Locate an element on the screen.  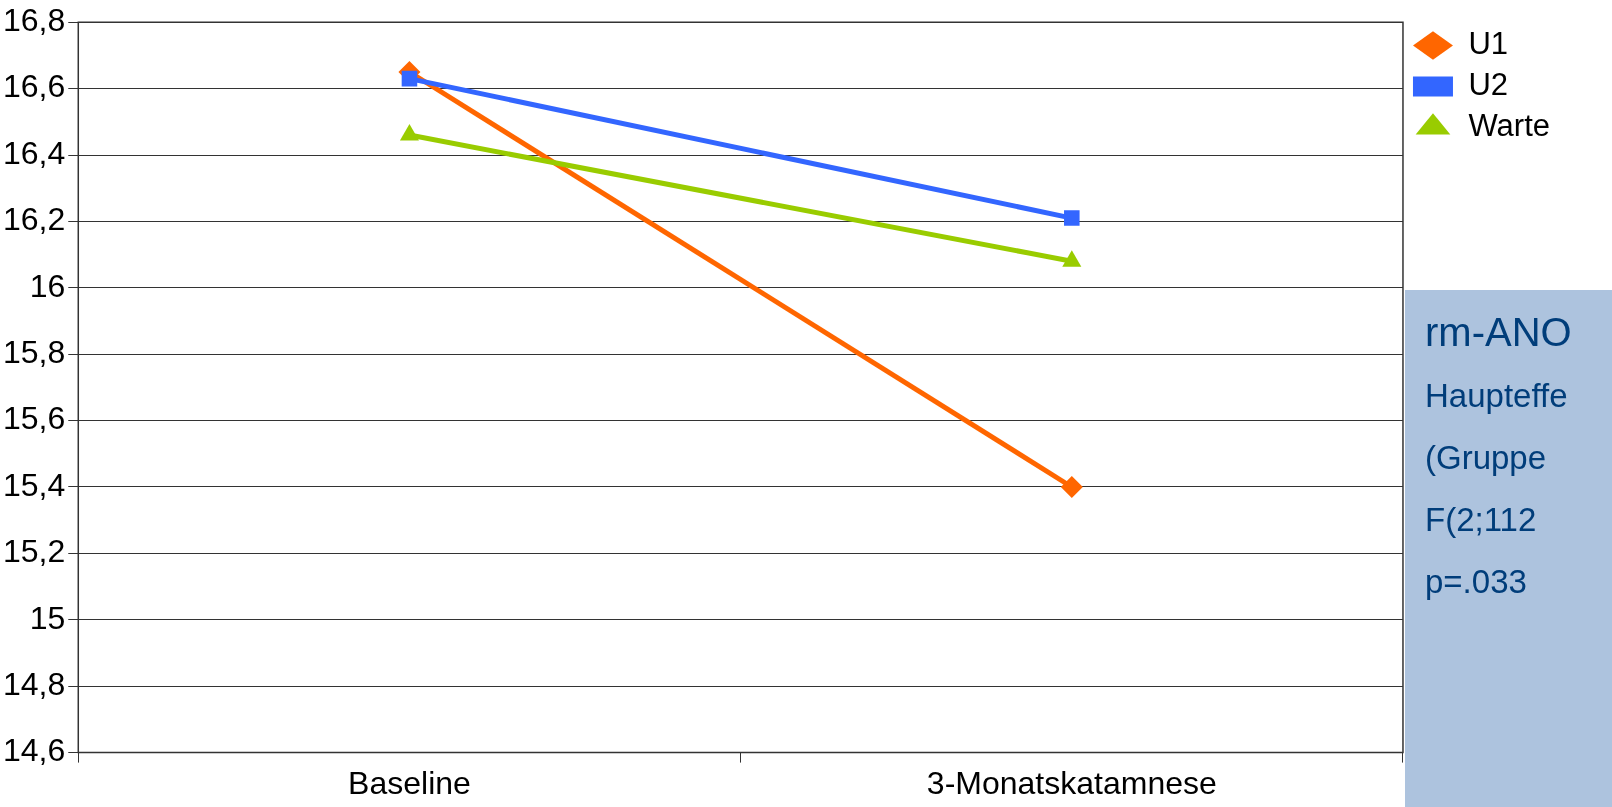
y-tick-label: 16,8 is located at coordinates (34, 20).